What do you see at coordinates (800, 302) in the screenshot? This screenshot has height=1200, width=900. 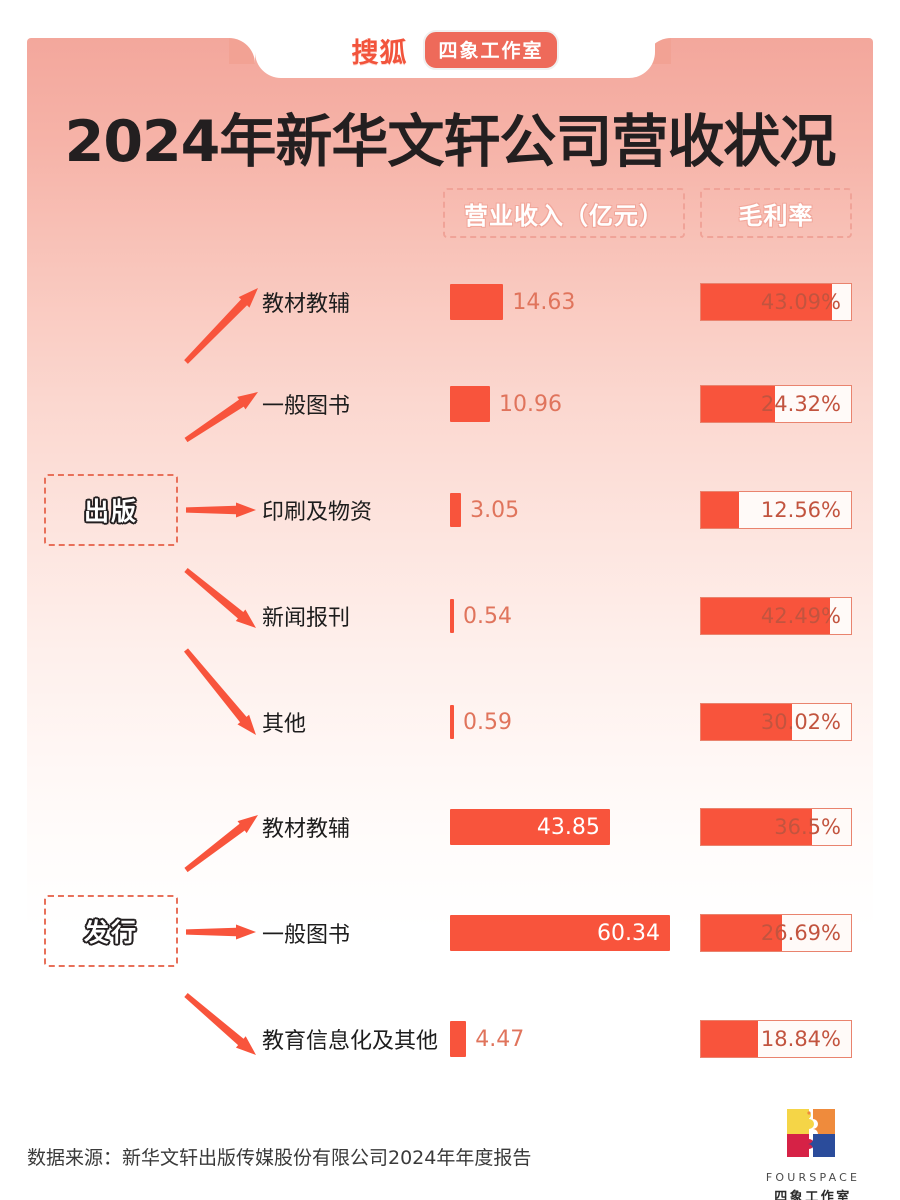 I see `margin-value: 43.09%` at bounding box center [800, 302].